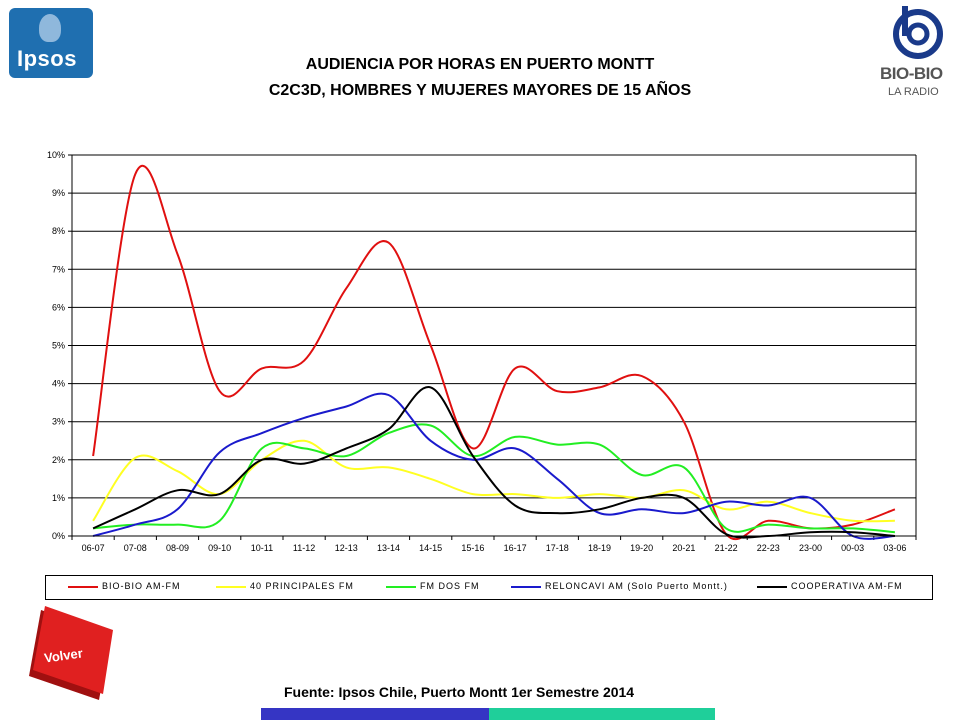 This screenshot has width=960, height=720. Describe the element at coordinates (58, 460) in the screenshot. I see `y-tick-label: 2%` at that location.